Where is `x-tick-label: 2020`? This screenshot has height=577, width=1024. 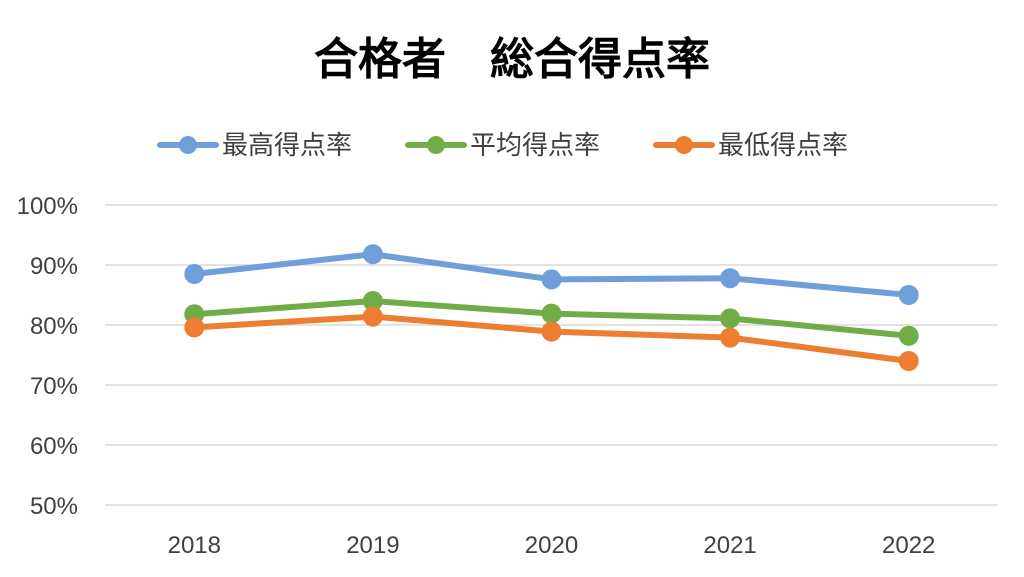 x-tick-label: 2020 is located at coordinates (551, 545).